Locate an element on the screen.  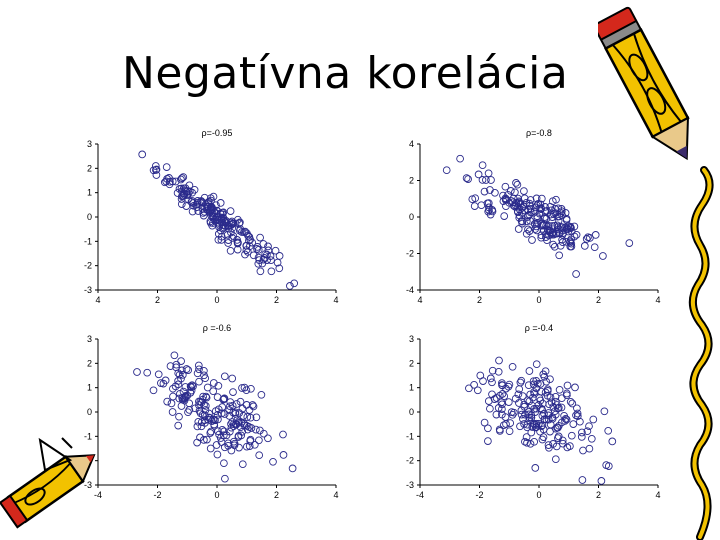
x-tick-label: -4 is located at coordinates (420, 495).